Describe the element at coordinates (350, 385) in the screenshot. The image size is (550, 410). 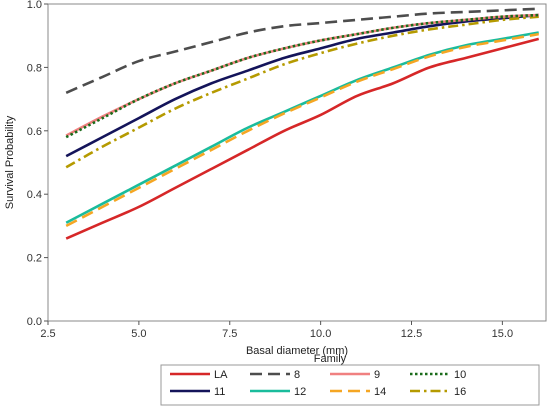
I see `legend-box` at that location.